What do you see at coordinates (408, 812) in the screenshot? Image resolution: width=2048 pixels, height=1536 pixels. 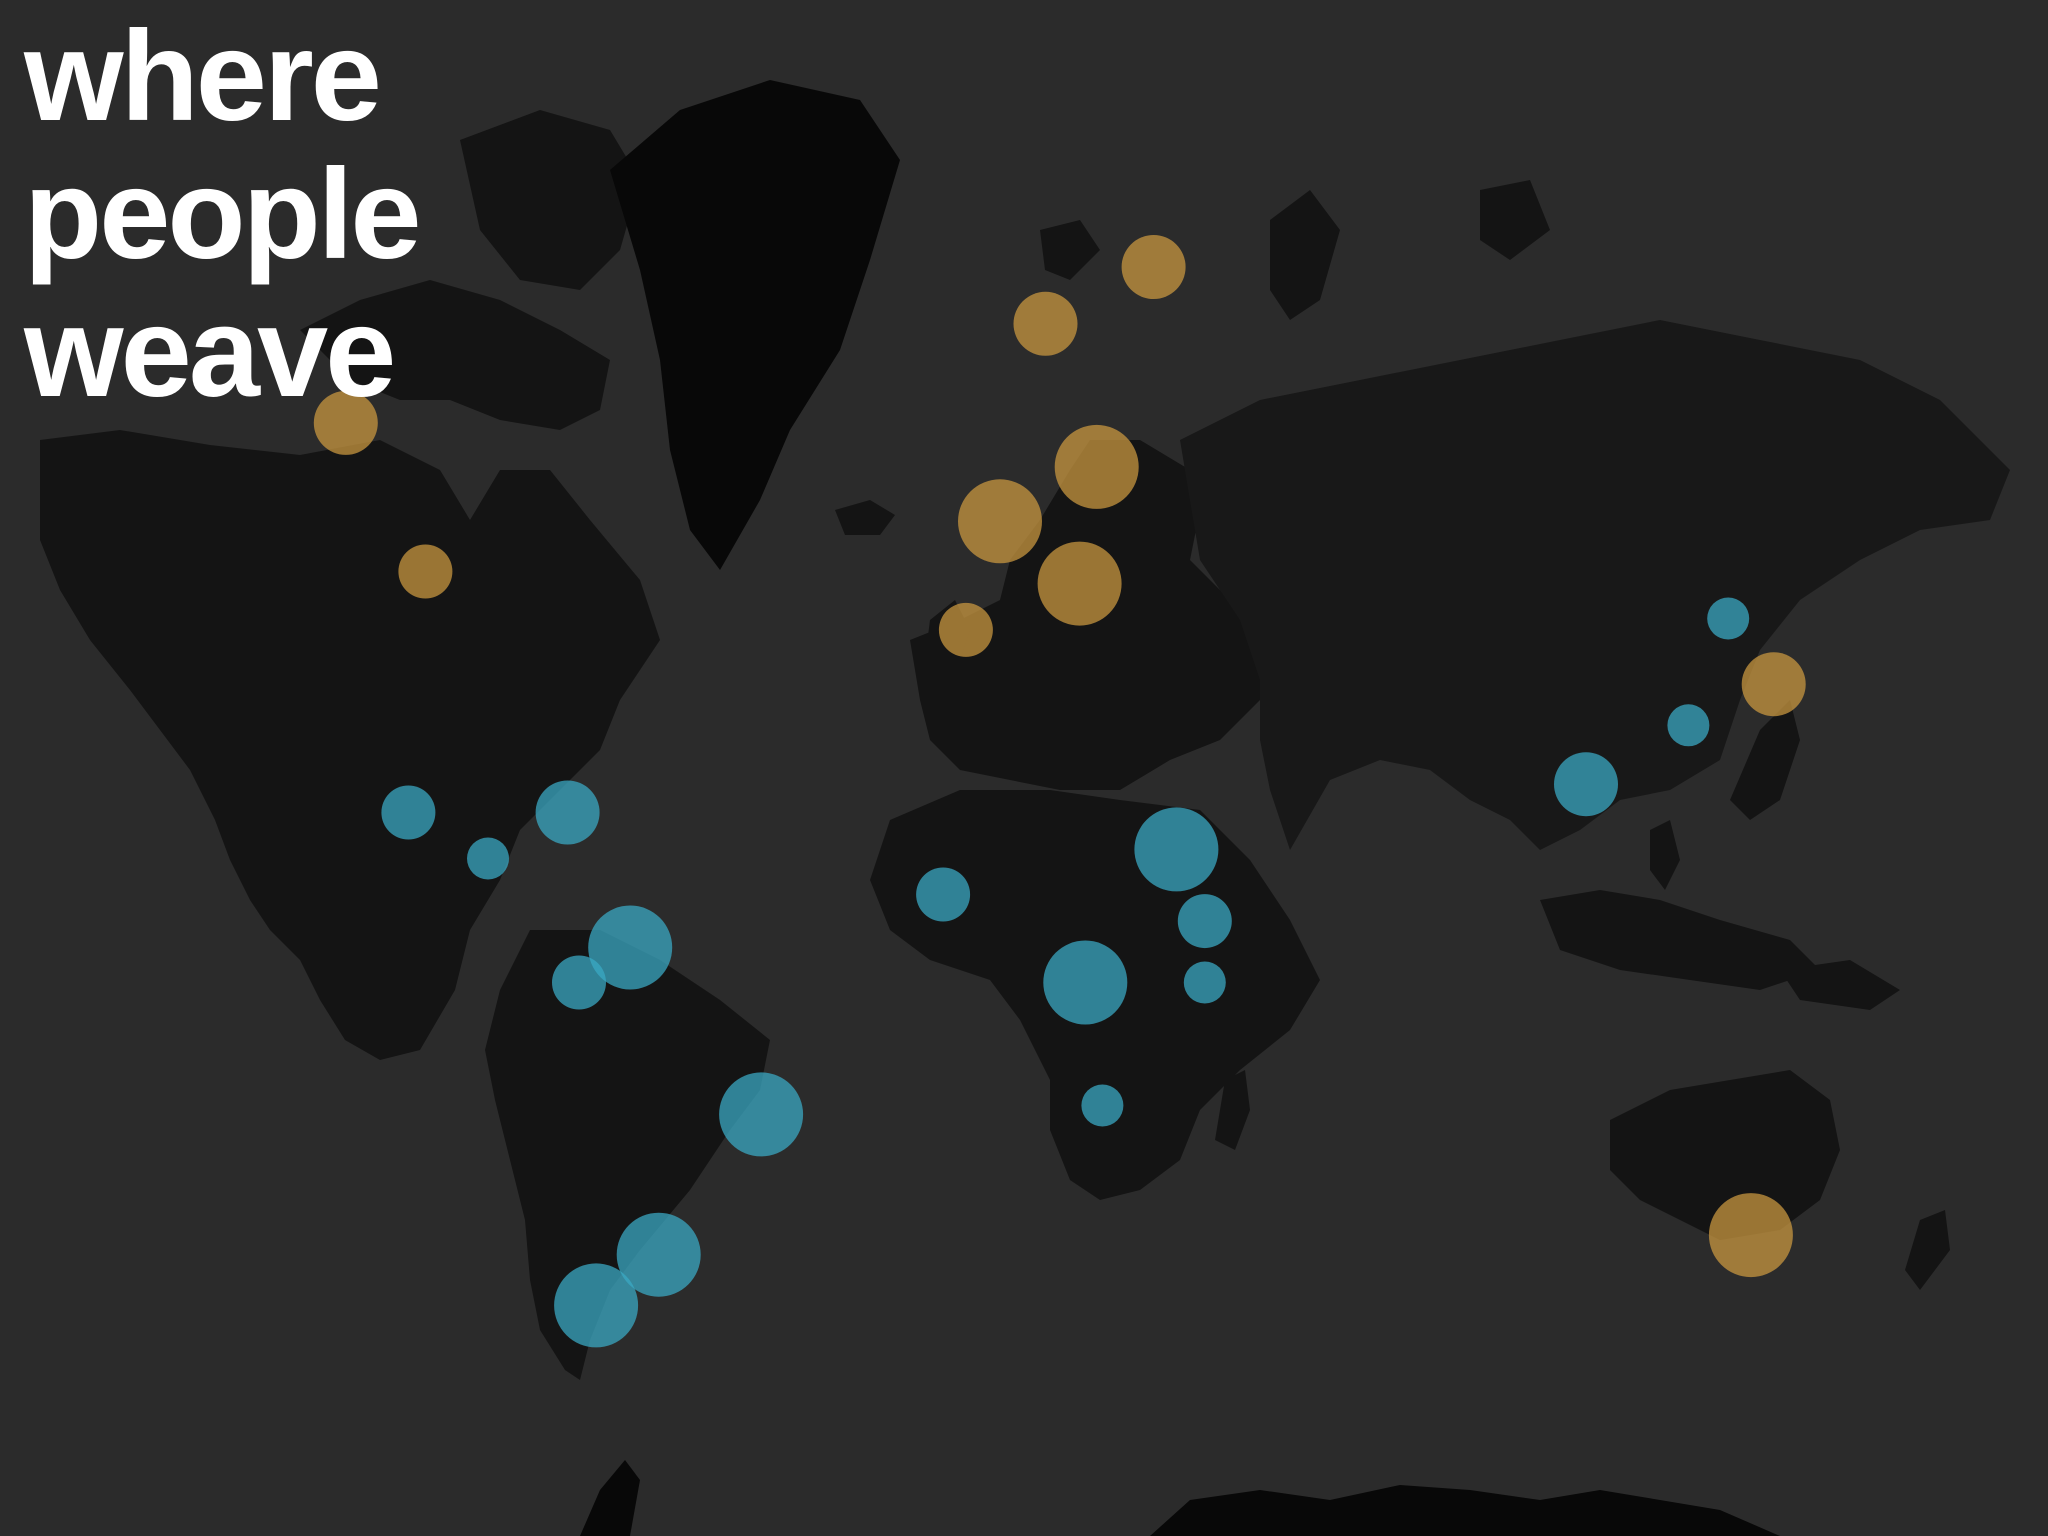 I see `marker-mexico` at bounding box center [408, 812].